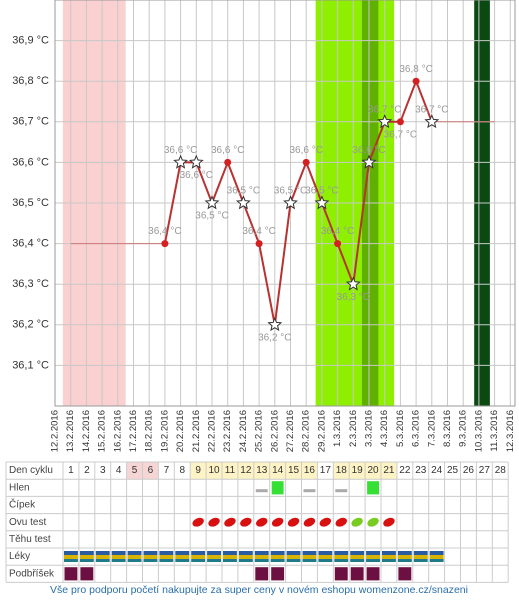  Describe the element at coordinates (151, 470) in the screenshot. I see `day-number: 6` at that location.